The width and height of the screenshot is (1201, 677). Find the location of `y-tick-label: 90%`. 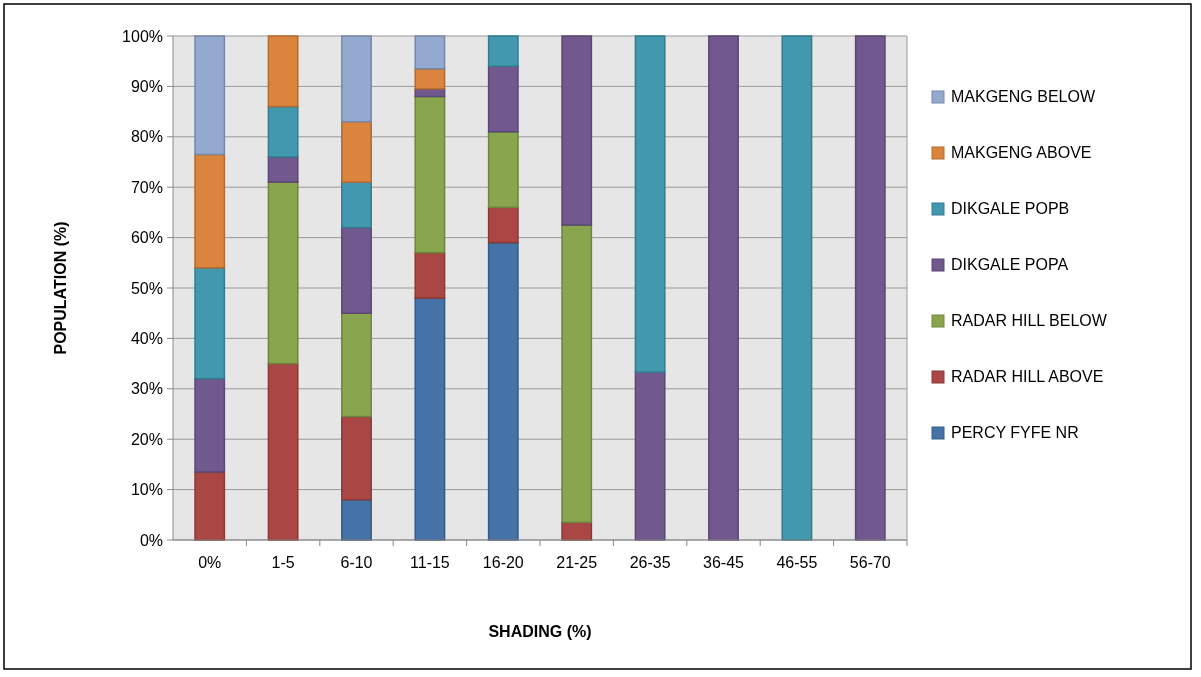

y-tick-label: 90% is located at coordinates (146, 86).